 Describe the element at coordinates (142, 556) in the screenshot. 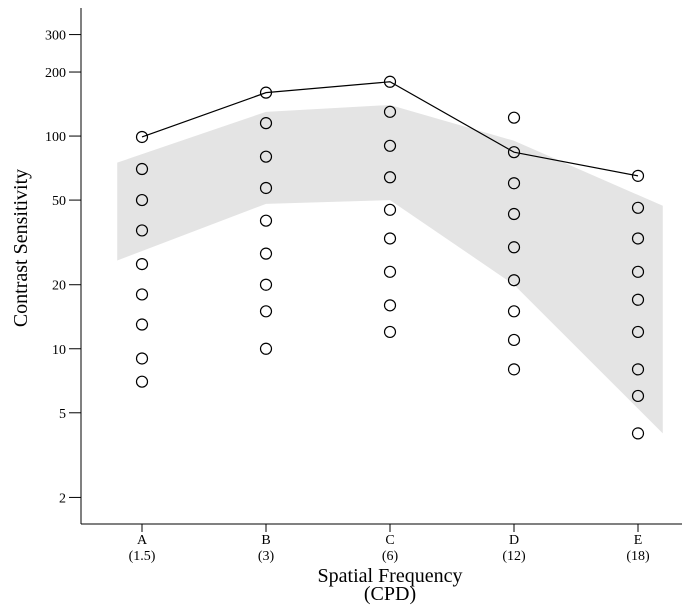

I see `x-tick-frequency: (1.5)` at that location.